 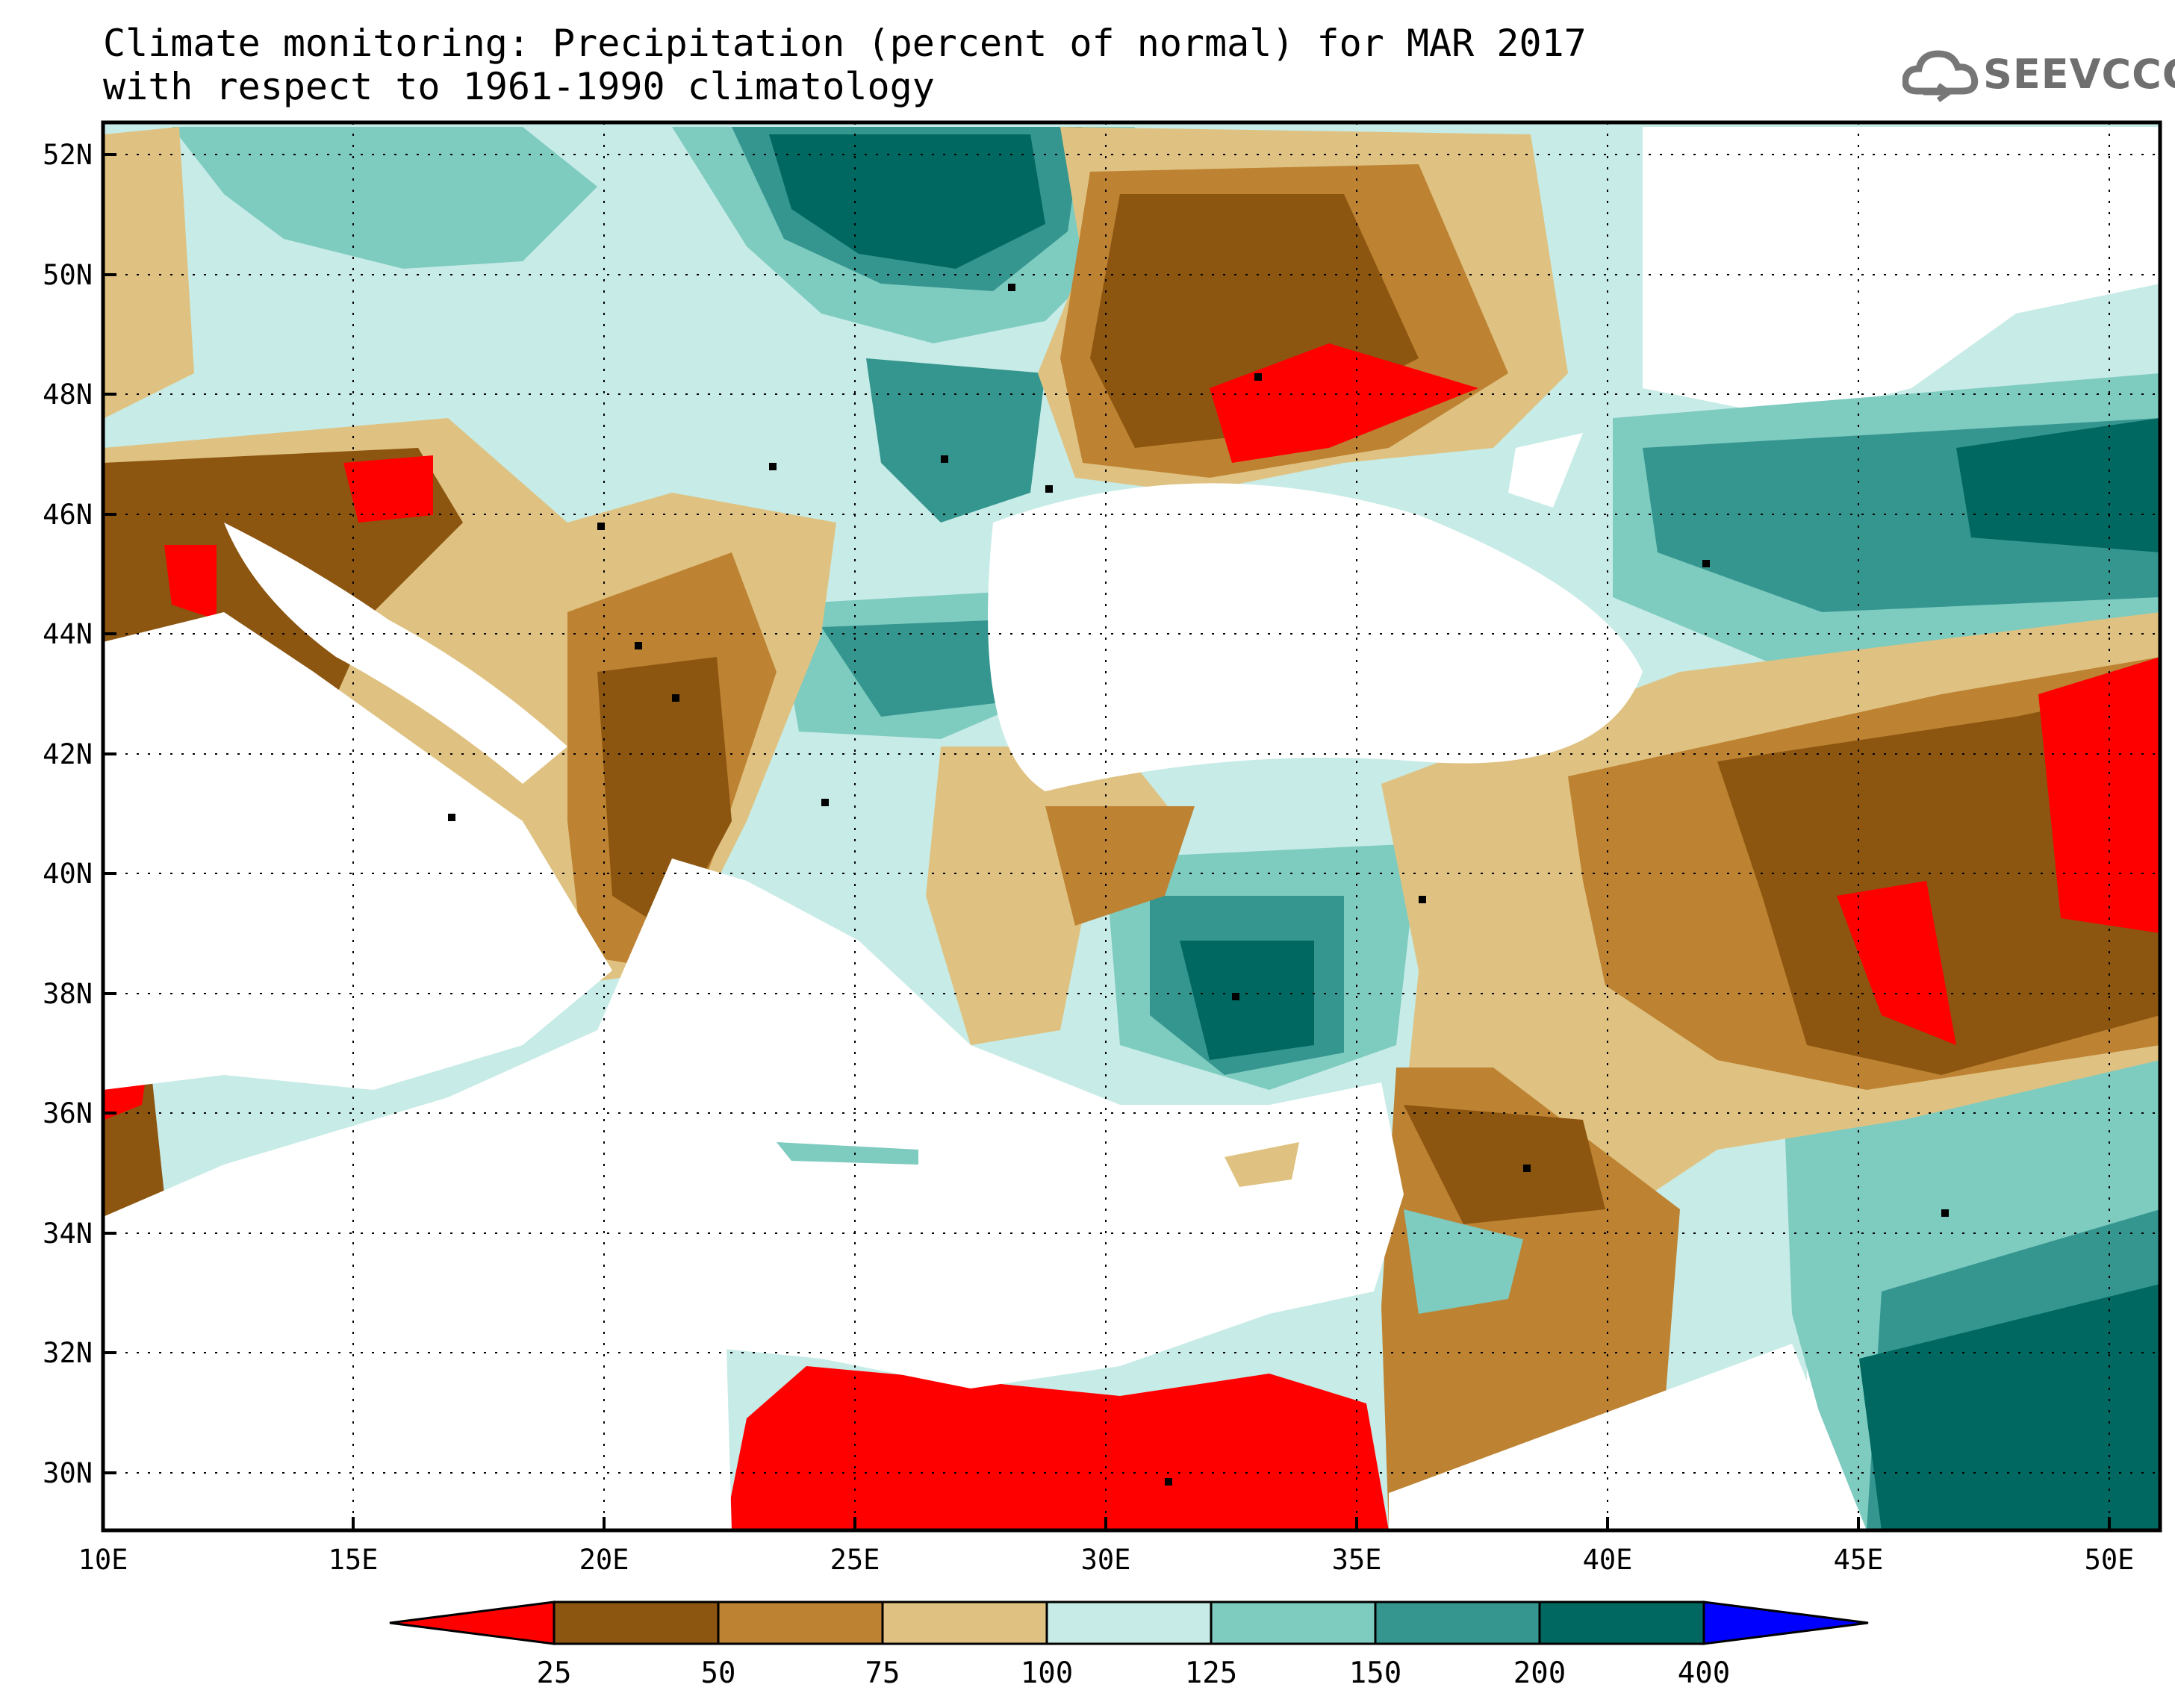 I want to click on arabia-missing, so click(x=1628, y=1437).